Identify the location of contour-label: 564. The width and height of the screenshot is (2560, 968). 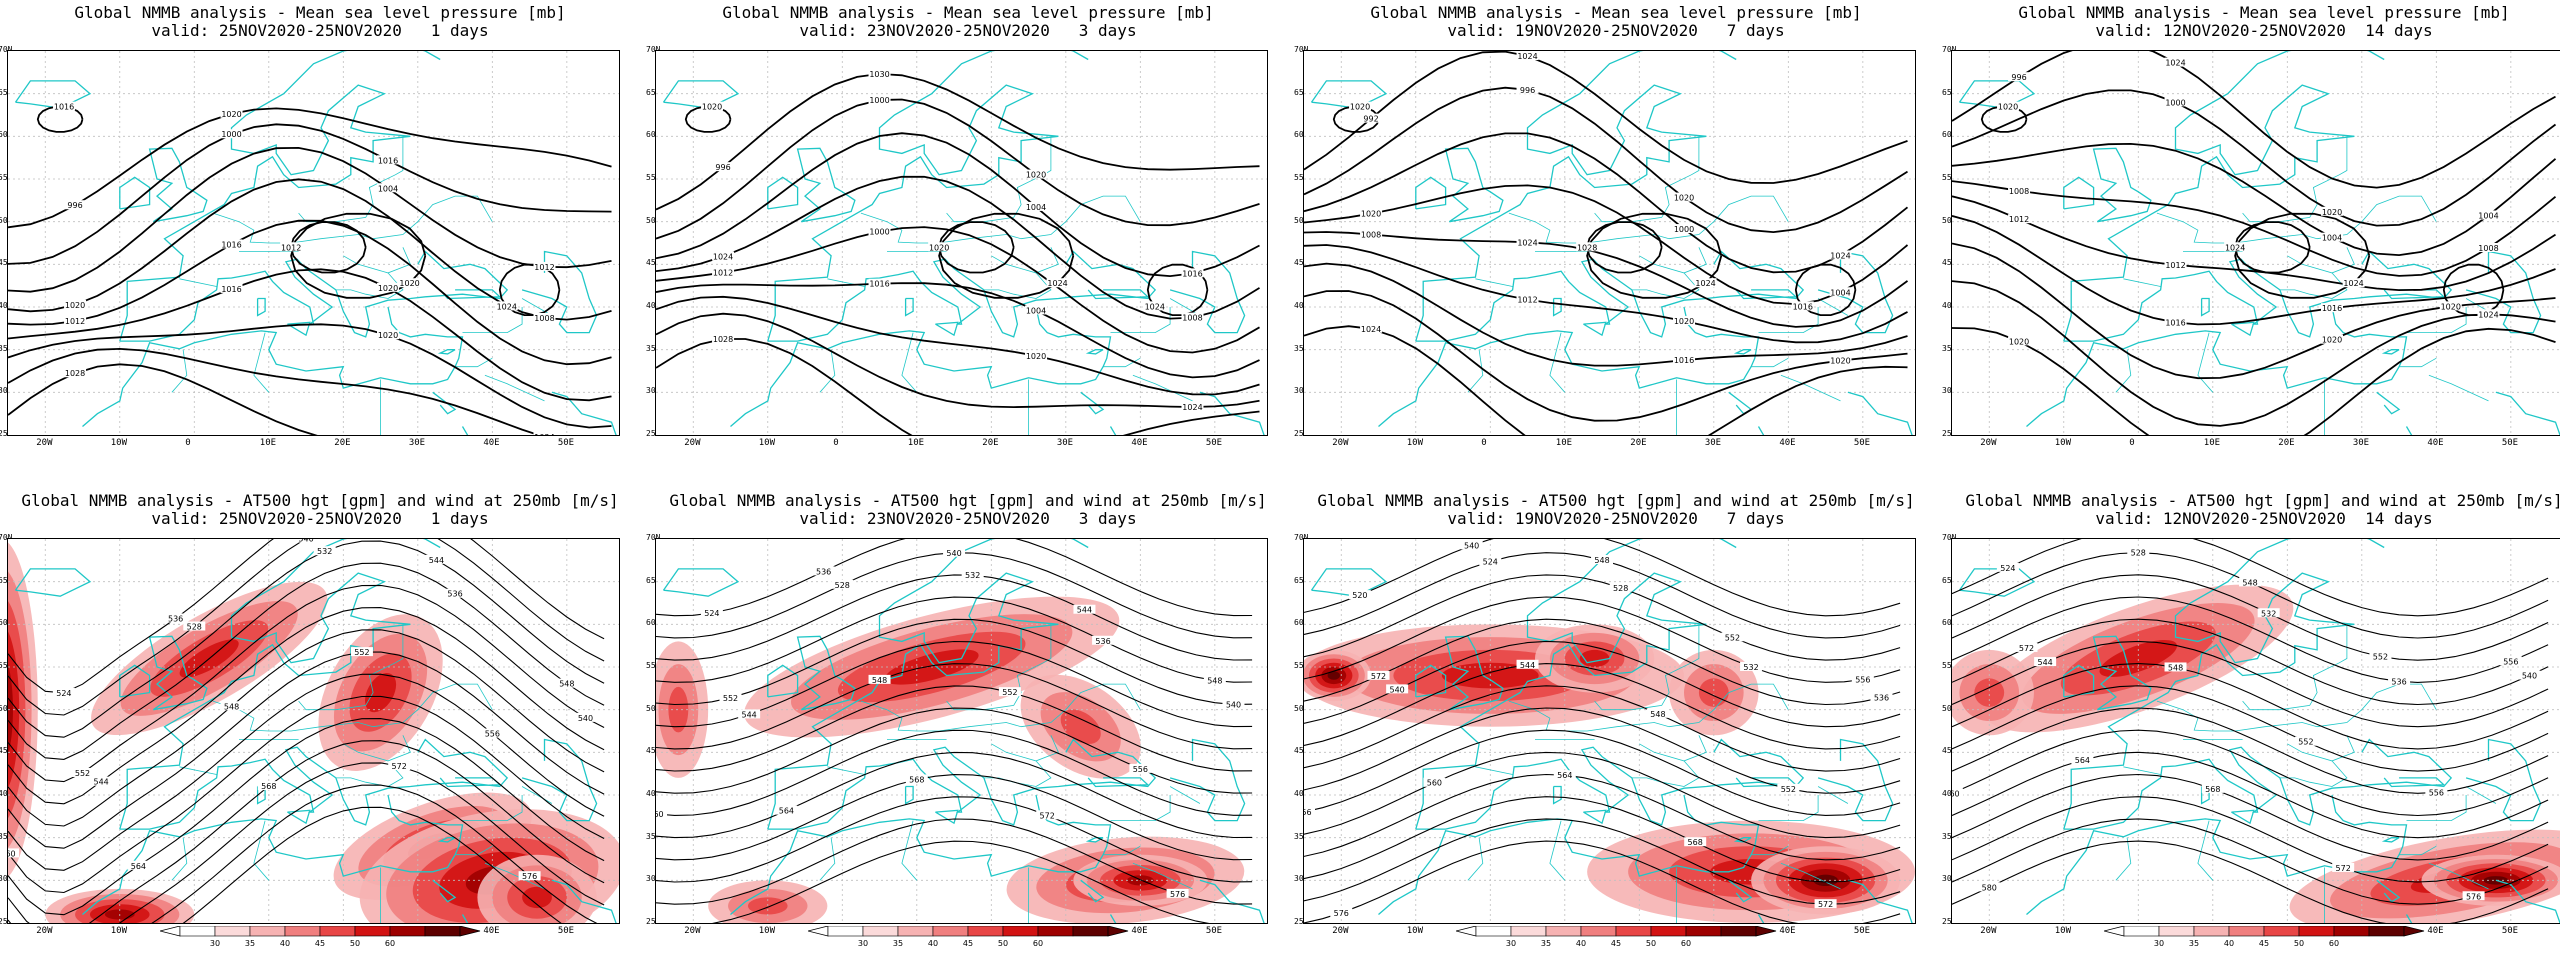
(138, 866).